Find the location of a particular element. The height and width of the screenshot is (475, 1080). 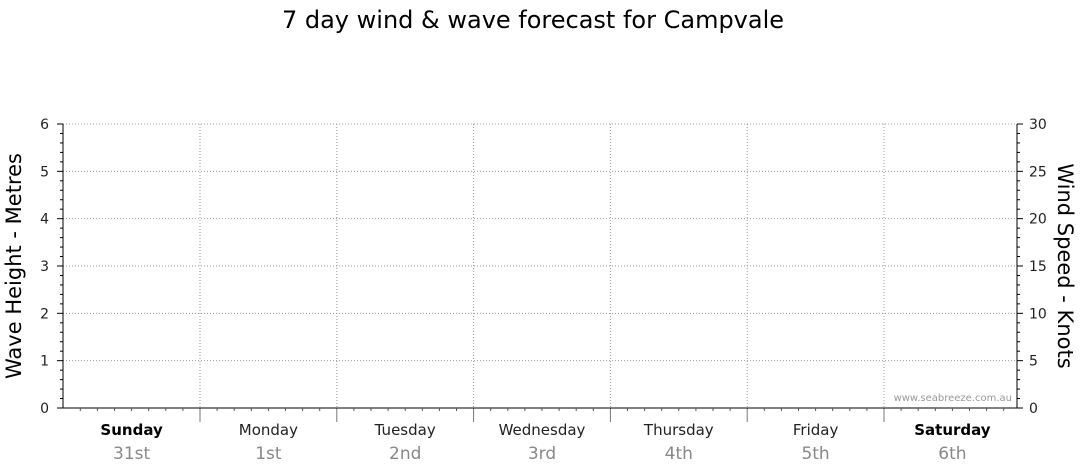

left-tick-label: 5 is located at coordinates (44, 172).